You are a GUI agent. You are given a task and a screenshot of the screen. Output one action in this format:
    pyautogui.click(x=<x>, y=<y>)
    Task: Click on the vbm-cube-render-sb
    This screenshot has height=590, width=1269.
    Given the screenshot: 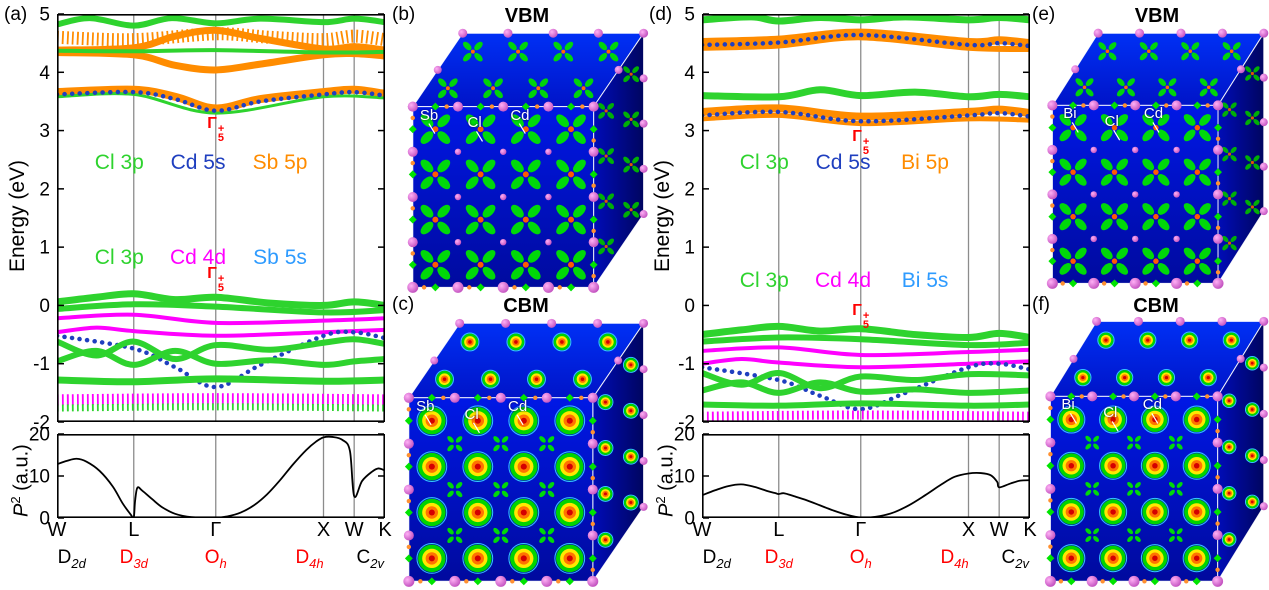 What is the action you would take?
    pyautogui.click(x=528, y=160)
    